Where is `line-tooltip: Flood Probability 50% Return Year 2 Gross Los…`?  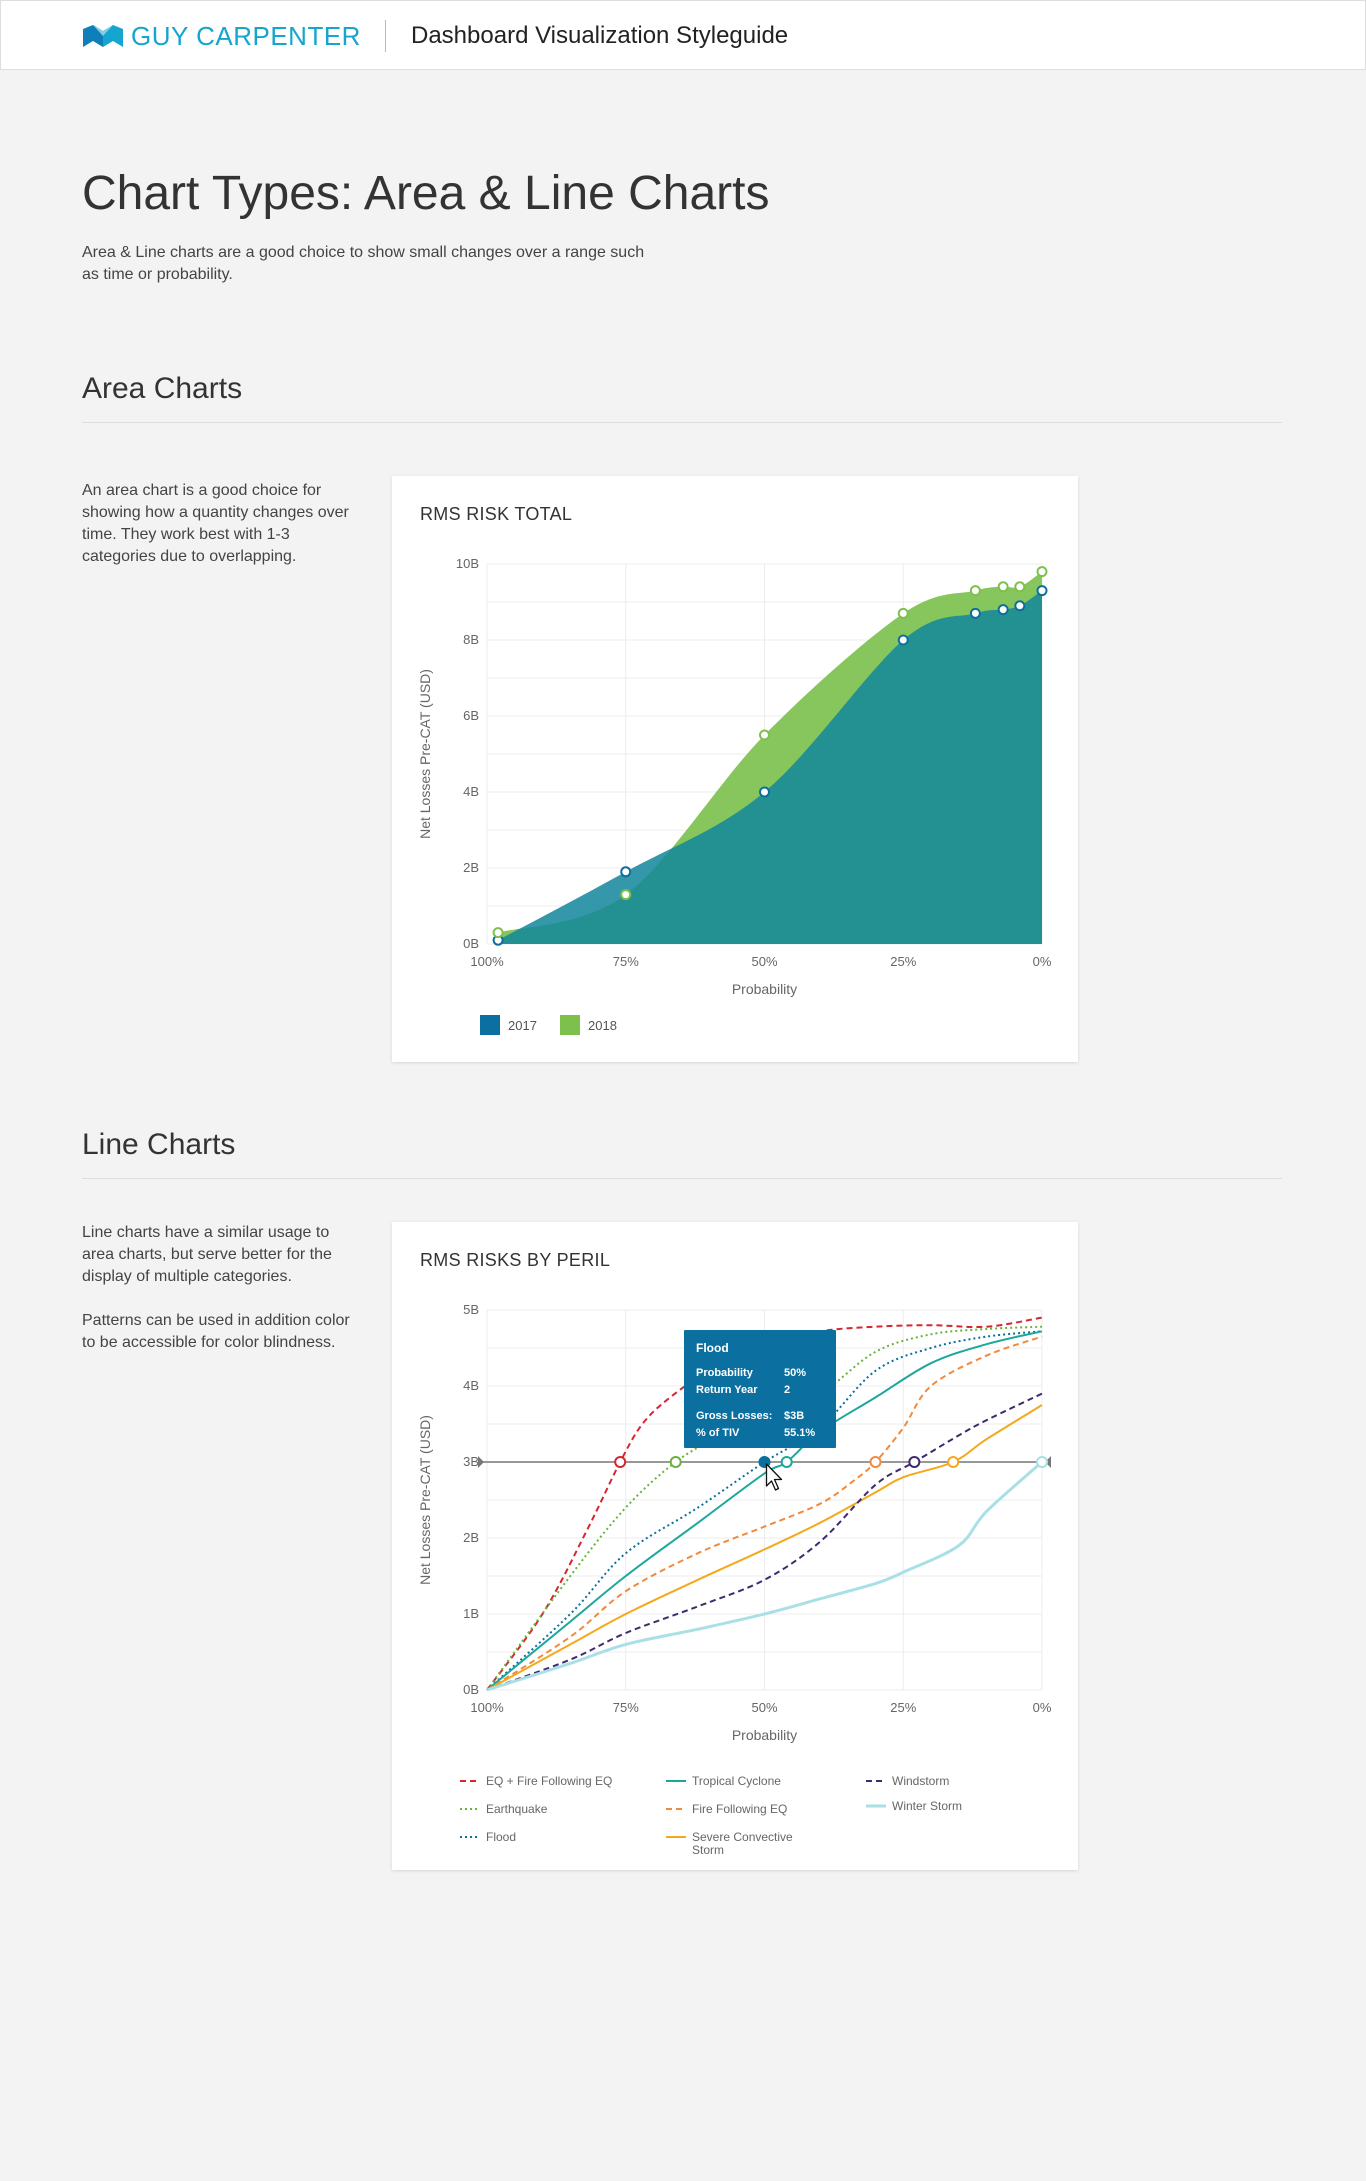 line-tooltip: Flood Probability 50% Return Year 2 Gross Los… is located at coordinates (760, 1389).